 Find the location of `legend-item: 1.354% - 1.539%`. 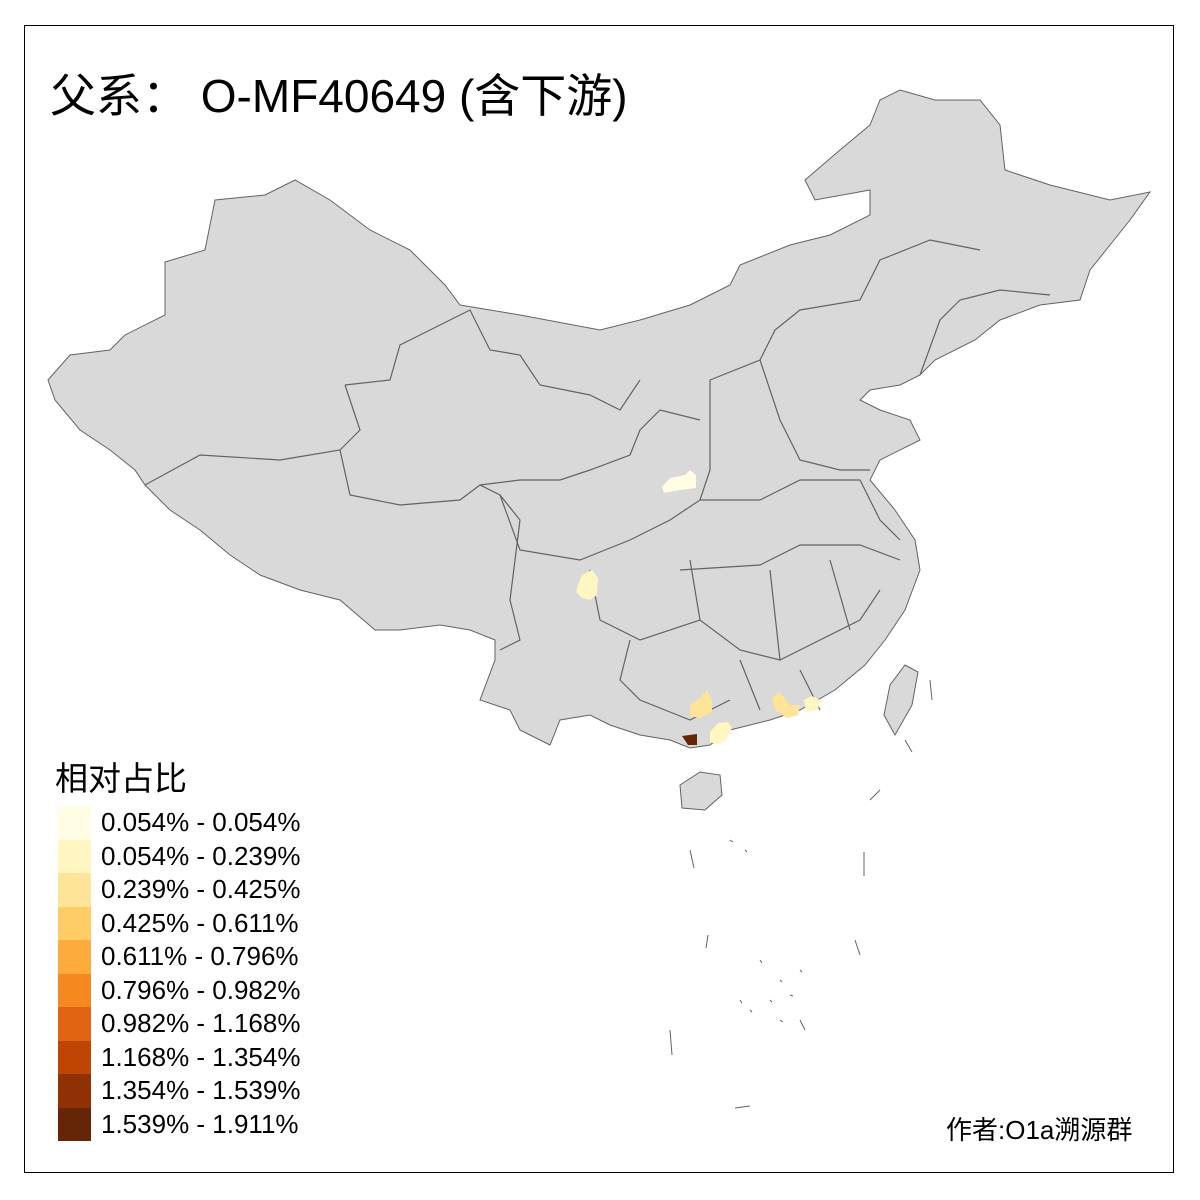

legend-item: 1.354% - 1.539% is located at coordinates (179, 1091).